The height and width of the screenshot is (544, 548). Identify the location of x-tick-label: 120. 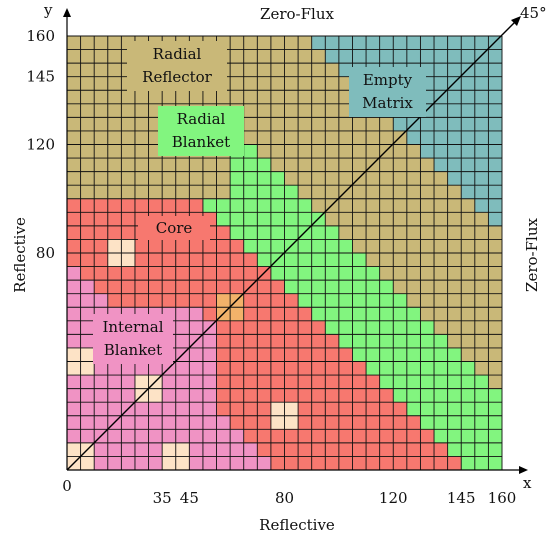
(393, 498).